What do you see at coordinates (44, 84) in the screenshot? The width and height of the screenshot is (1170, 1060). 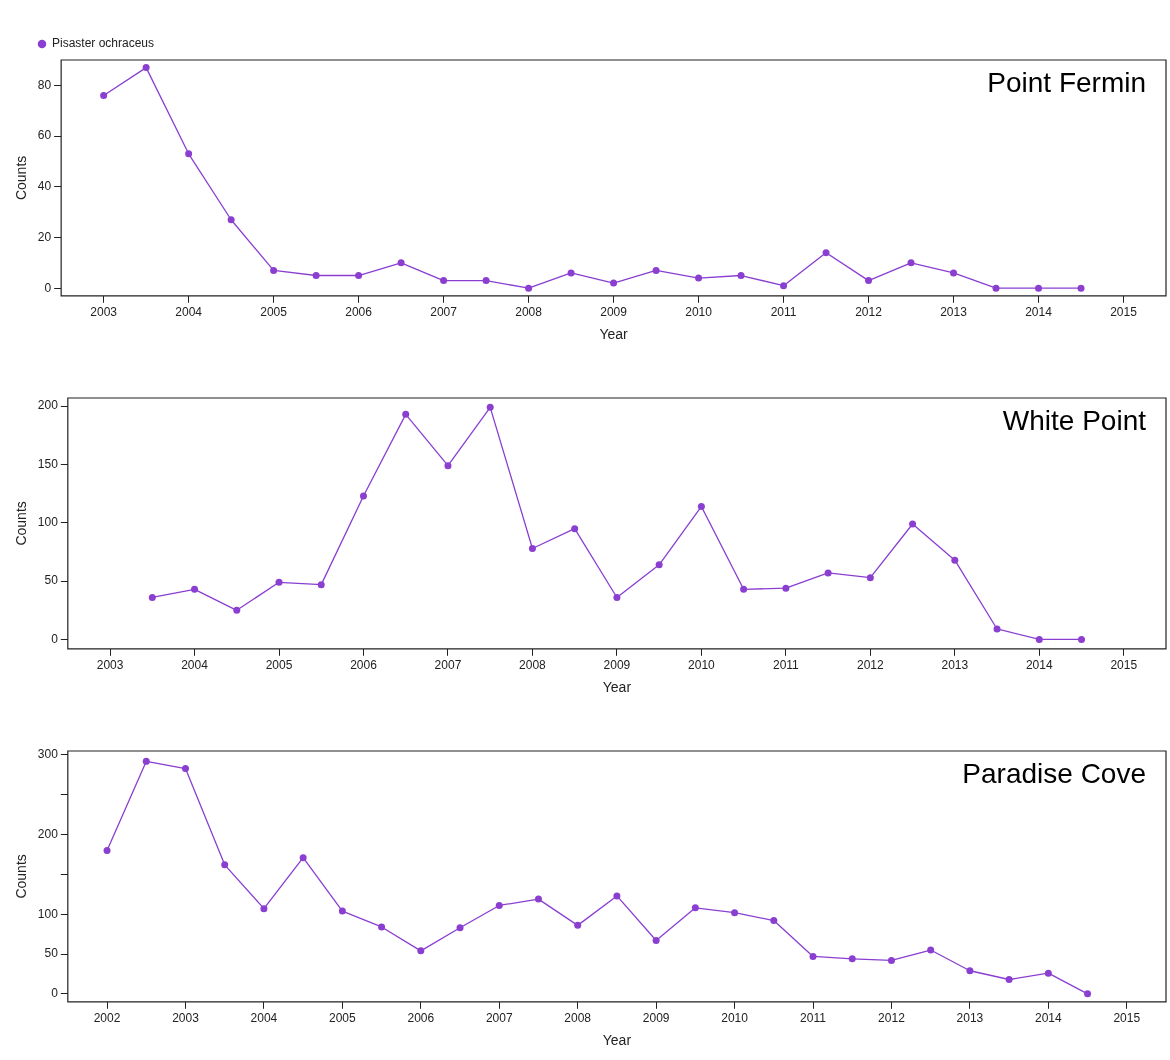 I see `y-tick-label: 80` at bounding box center [44, 84].